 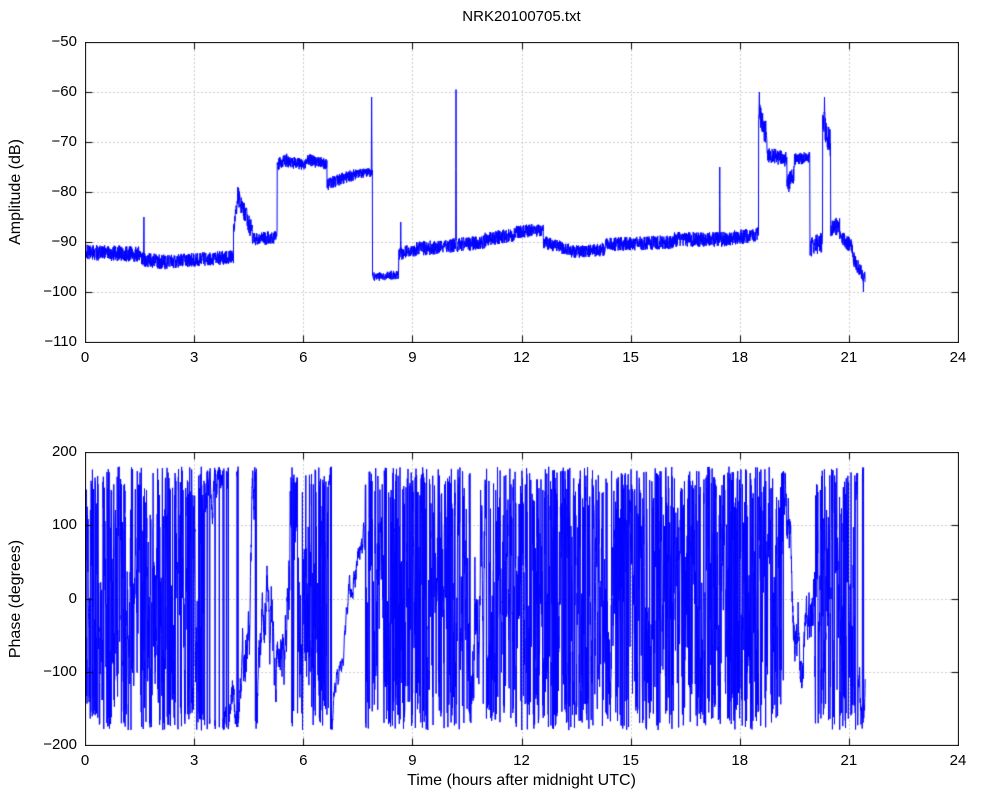 What do you see at coordinates (64, 191) in the screenshot?
I see `y-tick-label: −80` at bounding box center [64, 191].